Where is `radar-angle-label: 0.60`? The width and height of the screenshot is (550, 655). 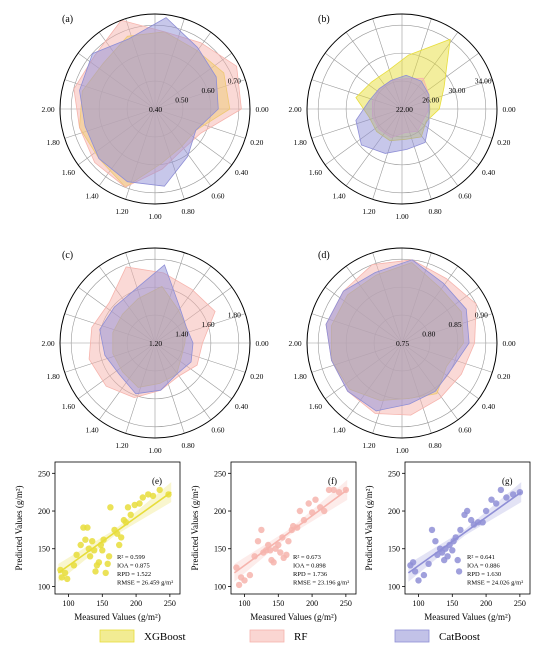
radar-angle-label: 0.60 is located at coordinates (464, 430).